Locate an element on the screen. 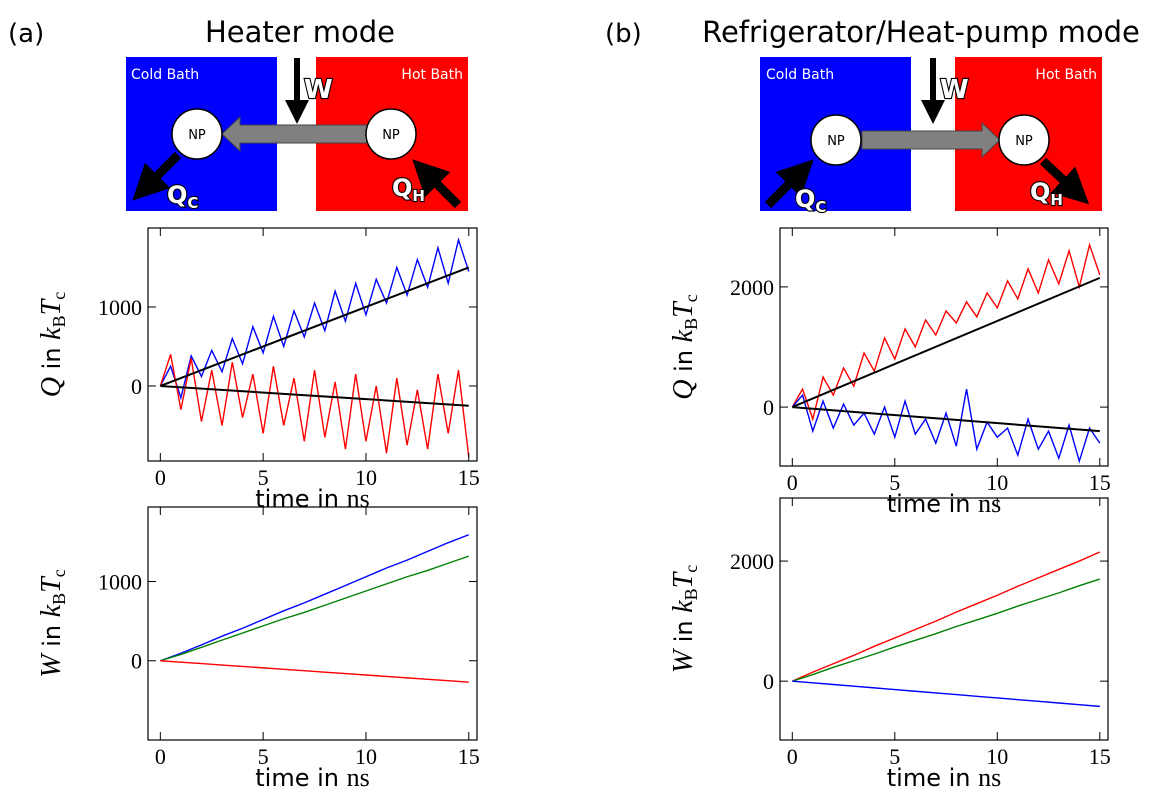  panel-title: Refrigerator/Heat-pump mode is located at coordinates (921, 32).